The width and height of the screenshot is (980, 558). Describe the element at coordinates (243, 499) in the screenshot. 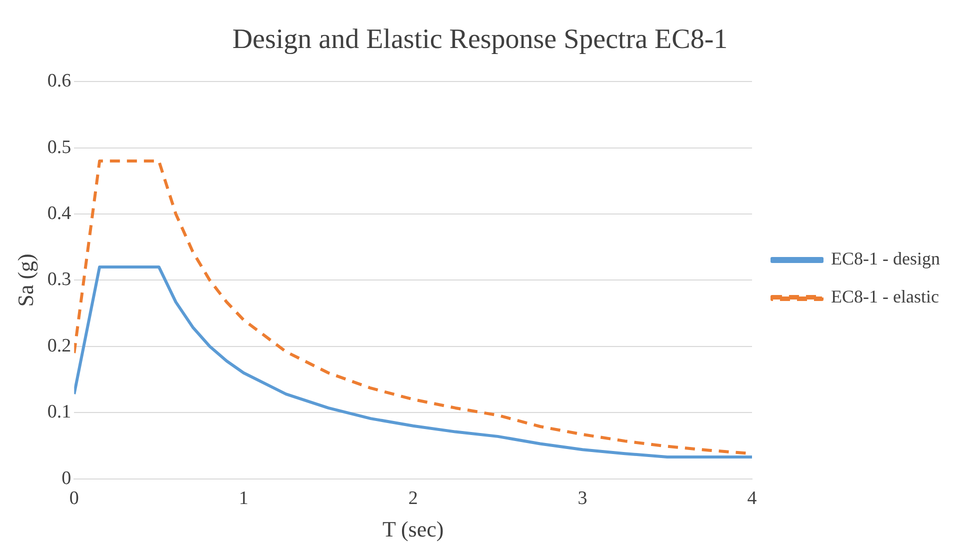

I see `x-tick-label: 1` at that location.